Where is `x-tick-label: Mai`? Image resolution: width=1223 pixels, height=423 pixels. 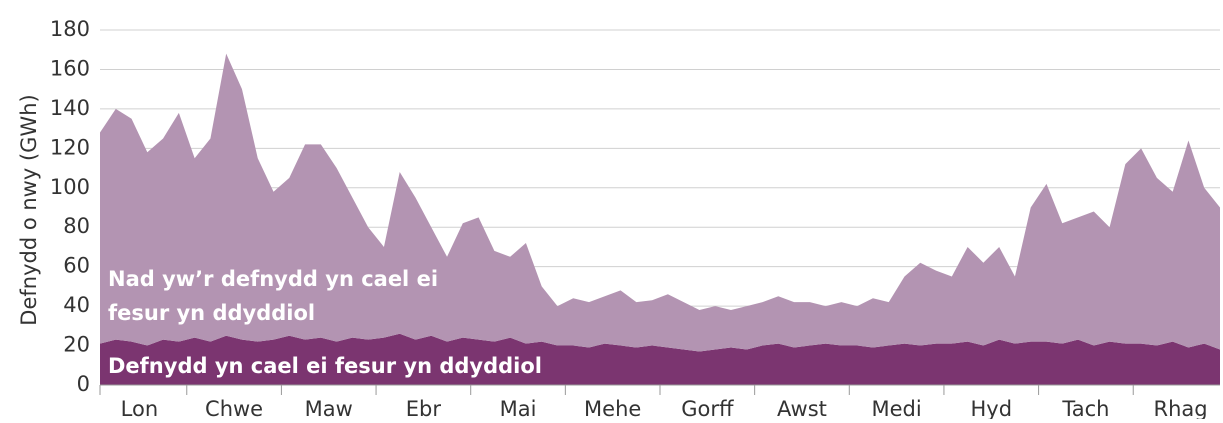 x-tick-label: Mai is located at coordinates (518, 408).